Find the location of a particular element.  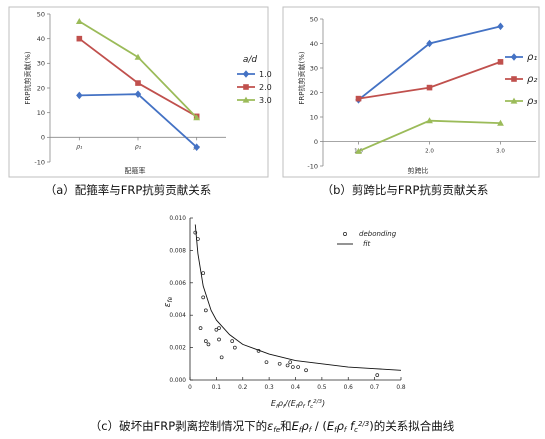

chart-1-category-label: 3.0 is located at coordinates (500, 152).